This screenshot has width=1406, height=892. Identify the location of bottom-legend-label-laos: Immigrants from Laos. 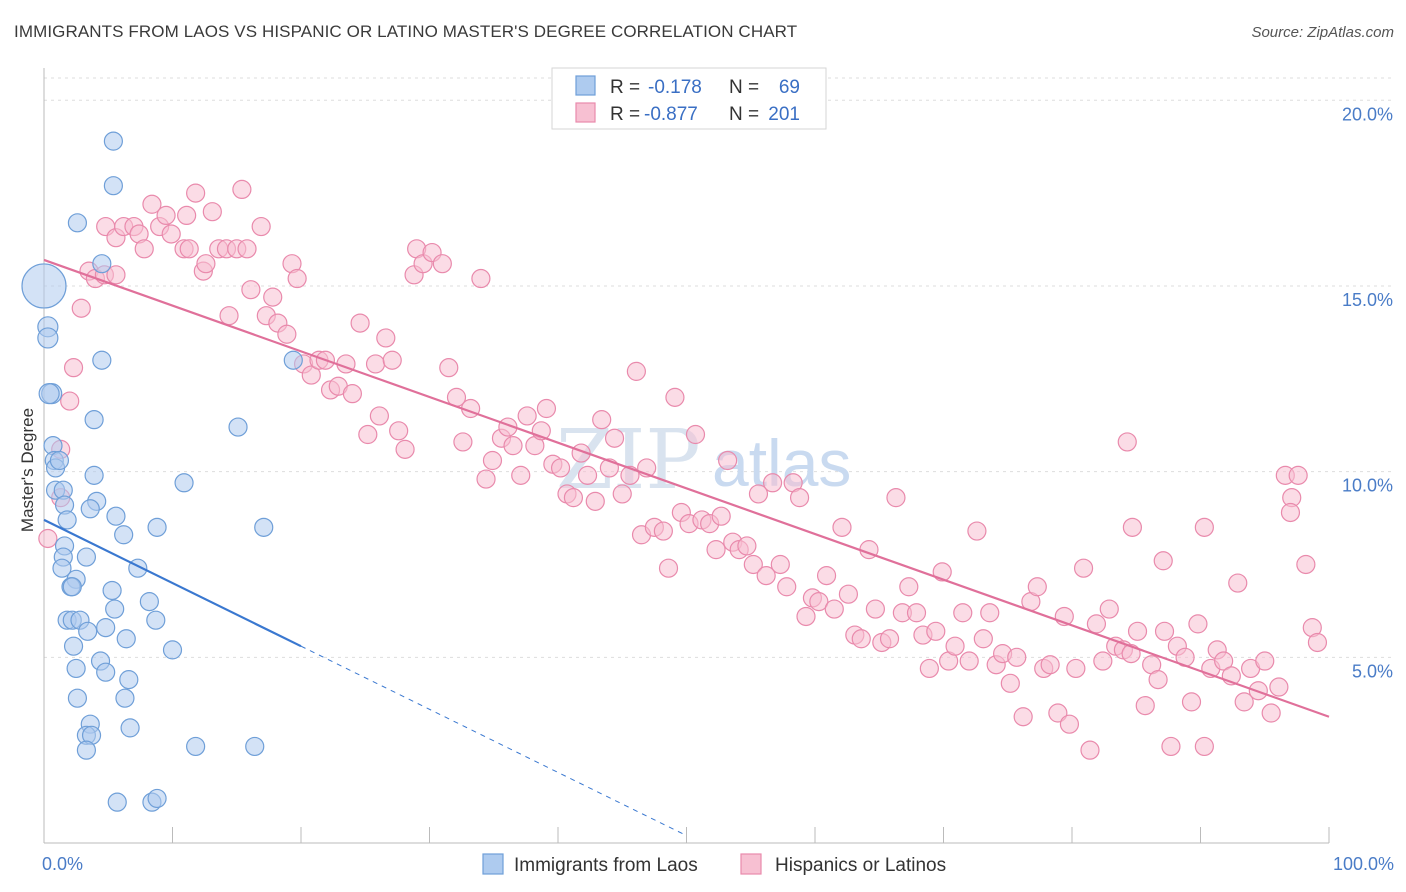
(606, 865).